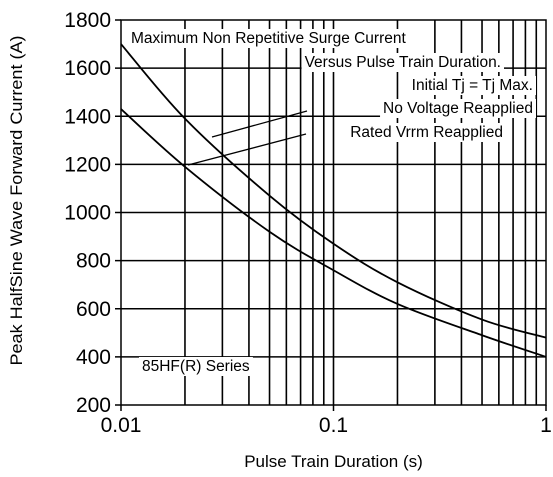 The image size is (553, 477). Describe the element at coordinates (259, 124) in the screenshot. I see `leader-line-no-voltage` at that location.